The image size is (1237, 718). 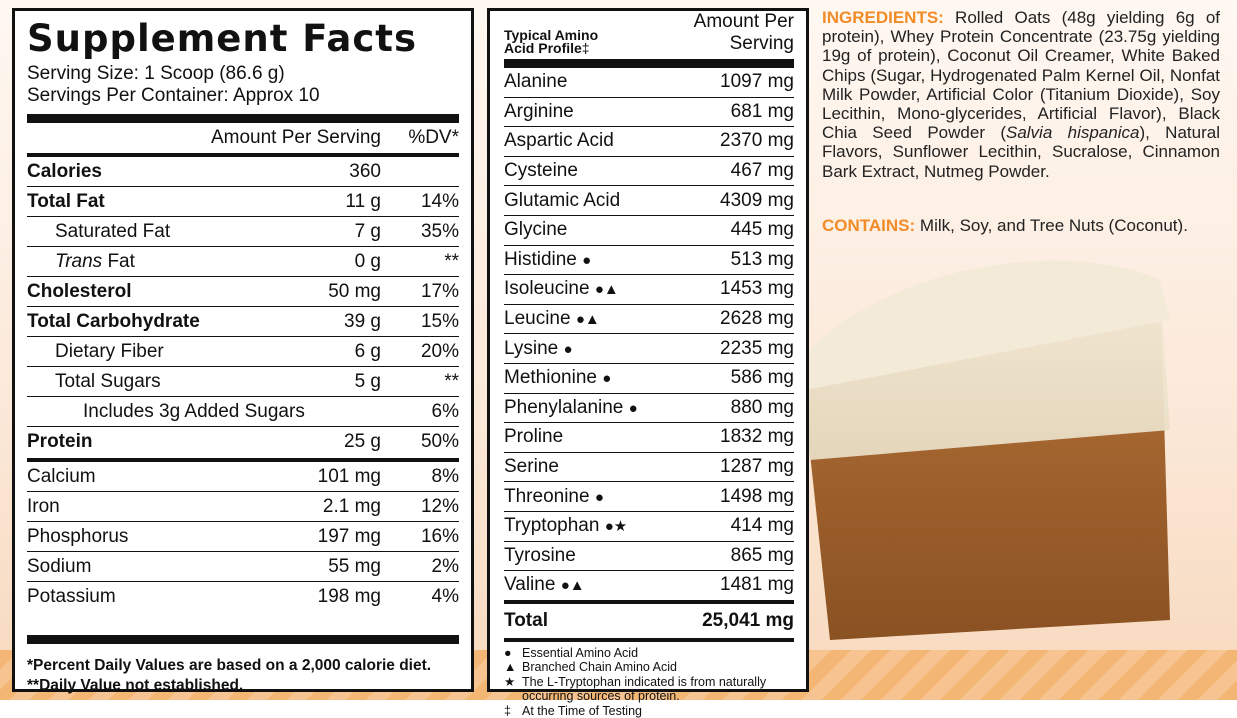 I want to click on mineral-name: Potassium, so click(x=71, y=596).